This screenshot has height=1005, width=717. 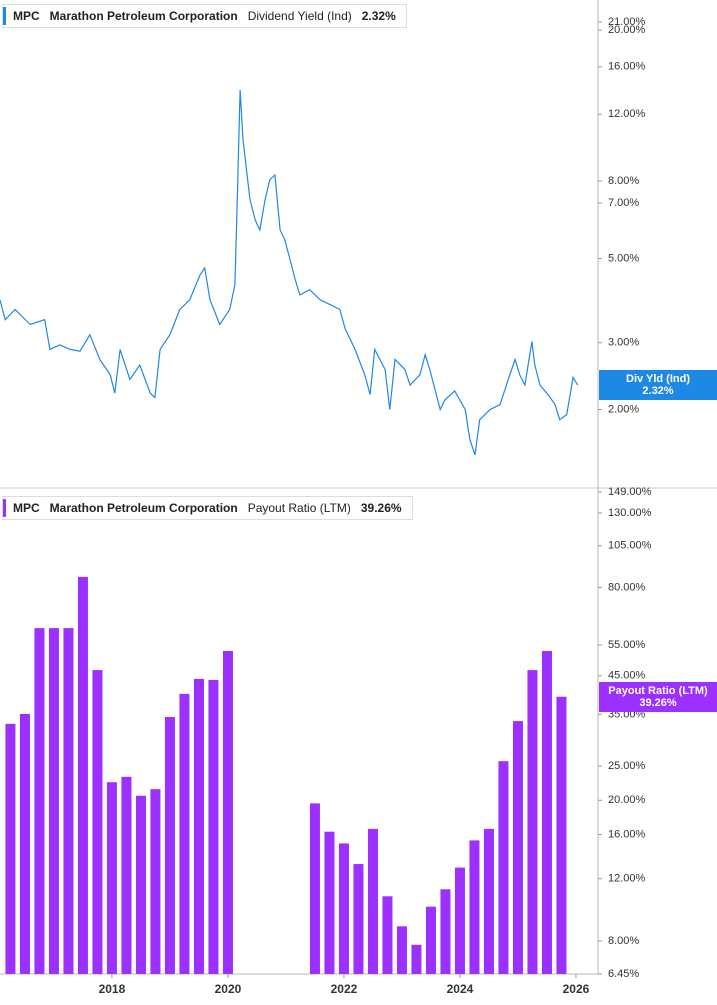 I want to click on value-badge: Div Yld (Ind) 2.32%, so click(x=658, y=385).